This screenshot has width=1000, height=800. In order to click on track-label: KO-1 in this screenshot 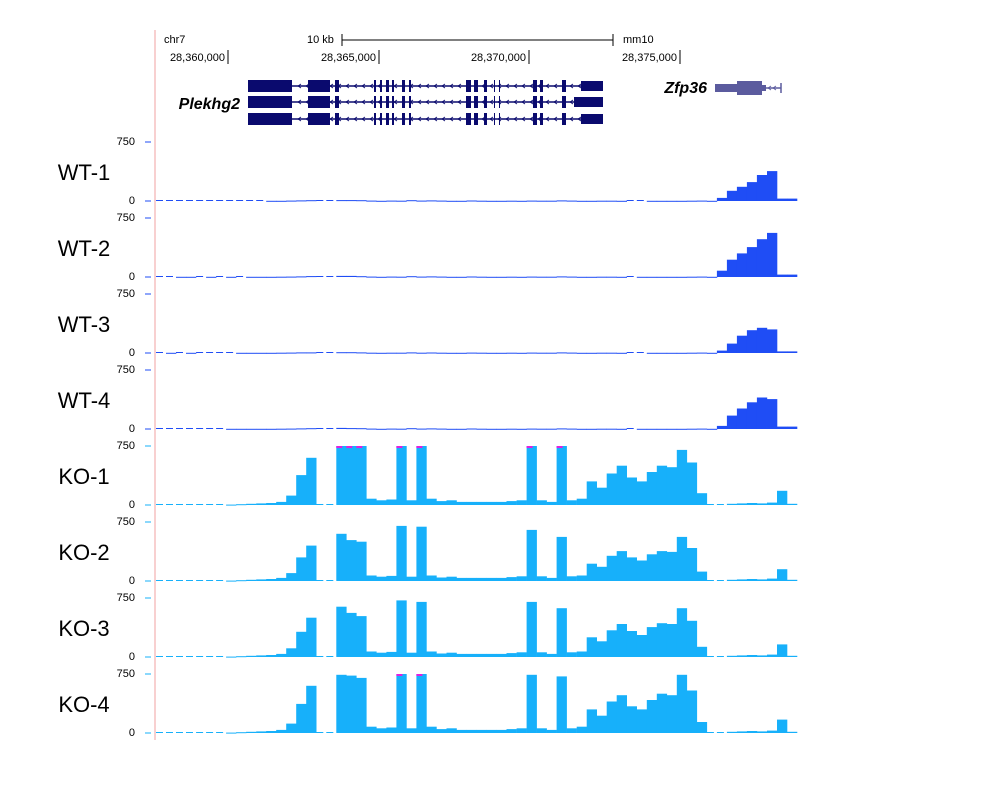, I will do `click(83, 476)`.